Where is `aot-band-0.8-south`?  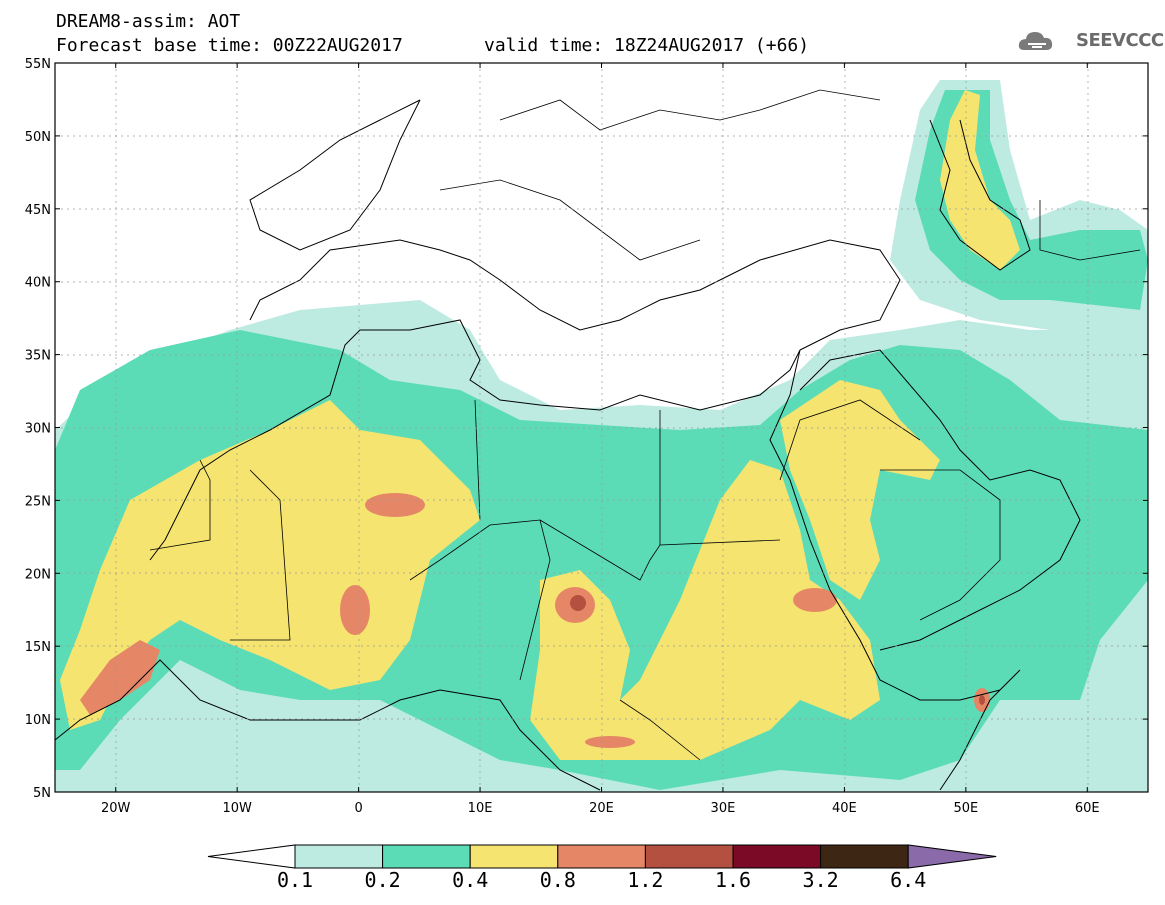
aot-band-0.8-south is located at coordinates (610, 742).